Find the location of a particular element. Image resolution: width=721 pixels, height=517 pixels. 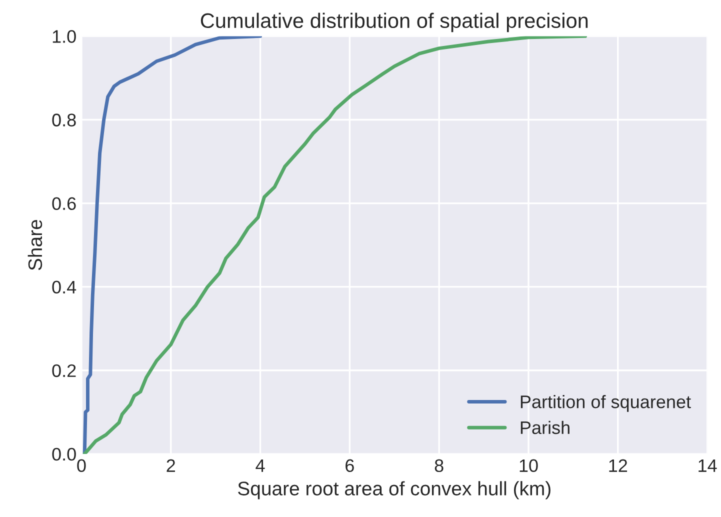

legend-label: Partition of squarenet is located at coordinates (605, 403).